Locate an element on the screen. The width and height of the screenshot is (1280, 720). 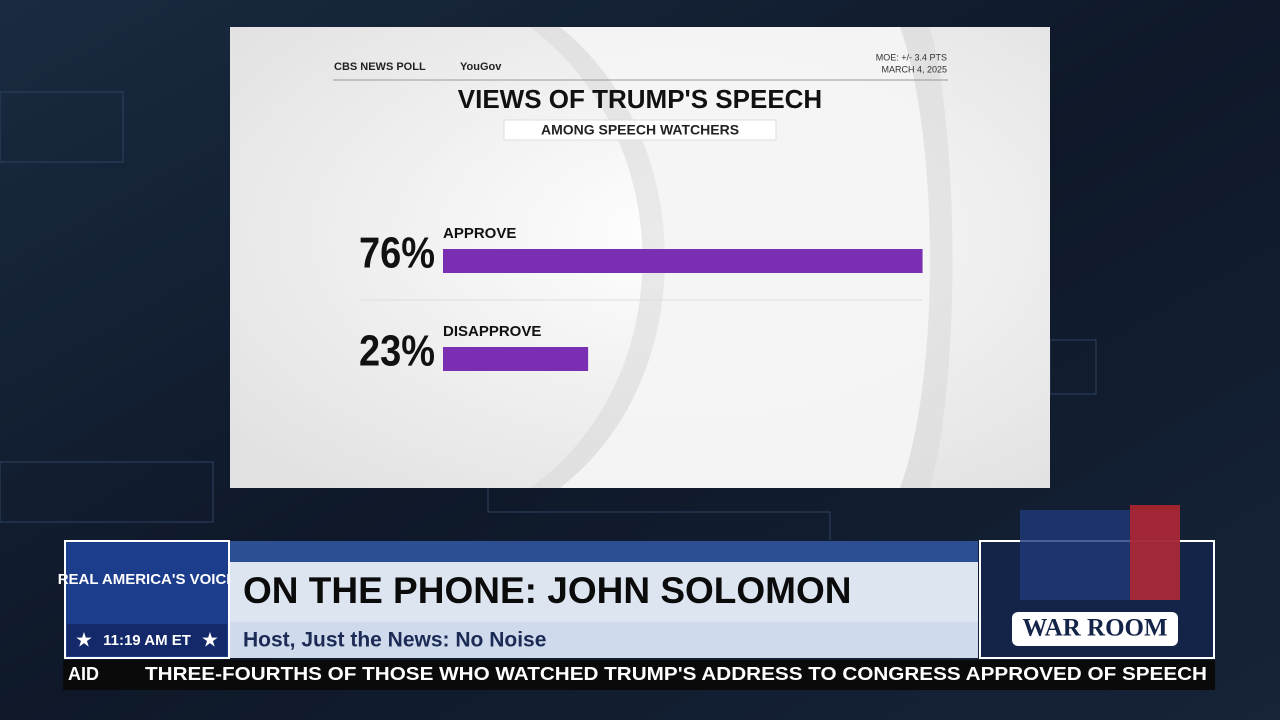
ticker-fragment: AID is located at coordinates (83, 674).